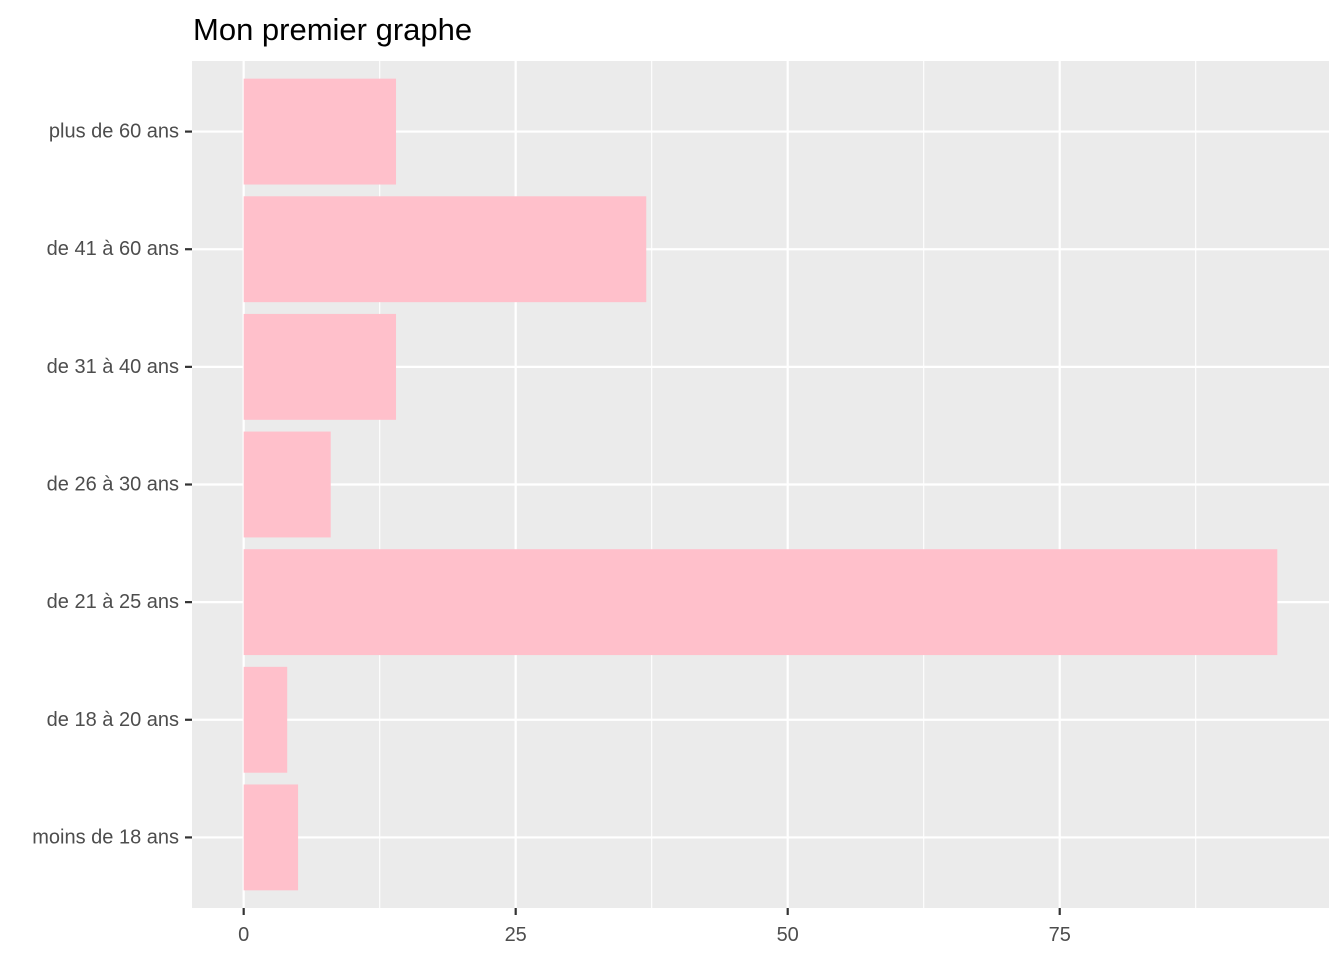 The height and width of the screenshot is (960, 1344). I want to click on x-tick-label: 0, so click(243, 935).